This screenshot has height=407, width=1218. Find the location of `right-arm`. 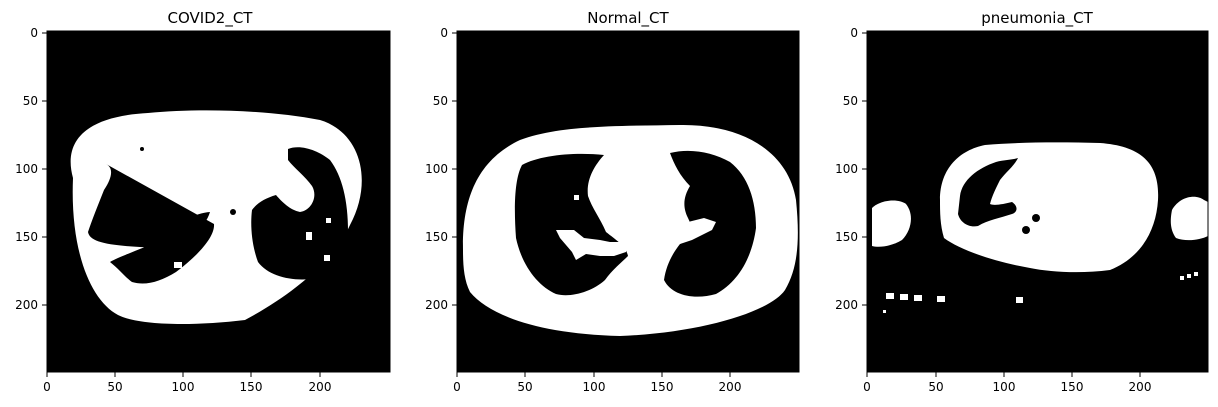

right-arm is located at coordinates (1189, 218).